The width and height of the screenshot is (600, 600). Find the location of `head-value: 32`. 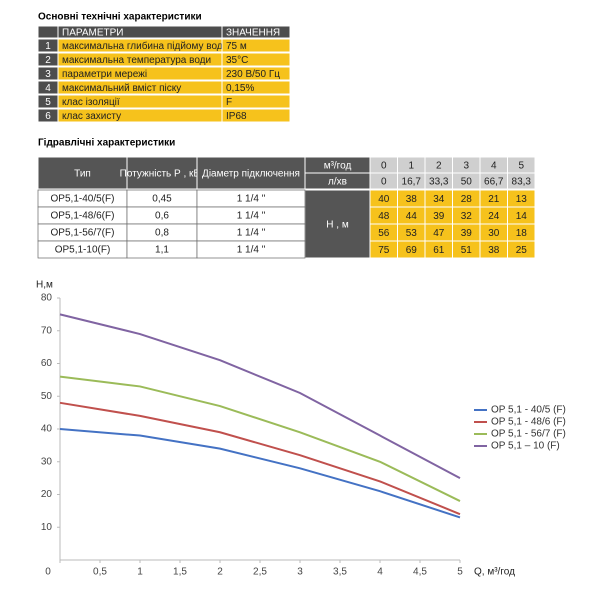

head-value: 32 is located at coordinates (467, 216).